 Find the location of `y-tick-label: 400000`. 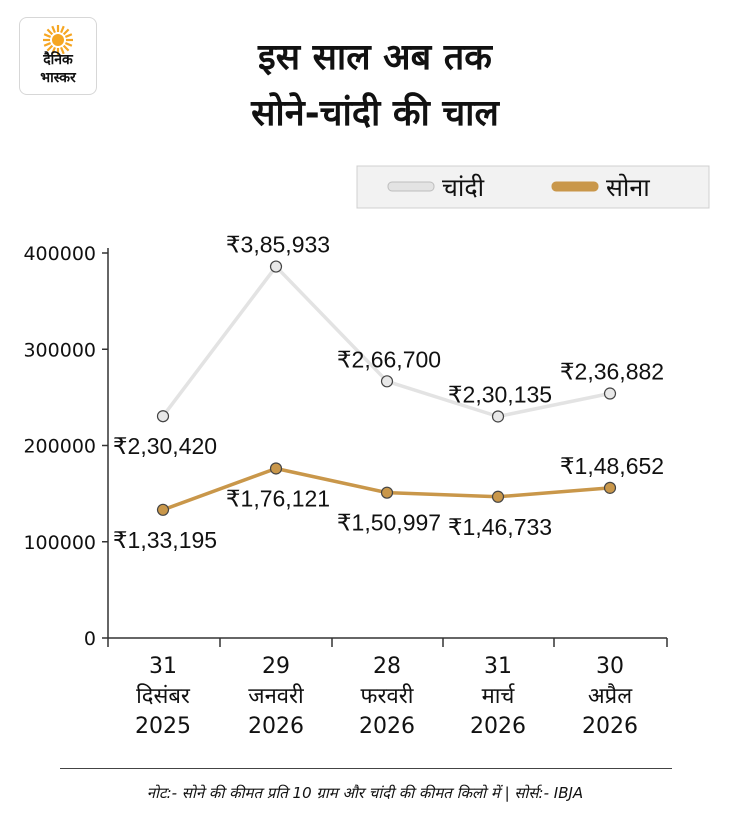

y-tick-label: 400000 is located at coordinates (59, 254).